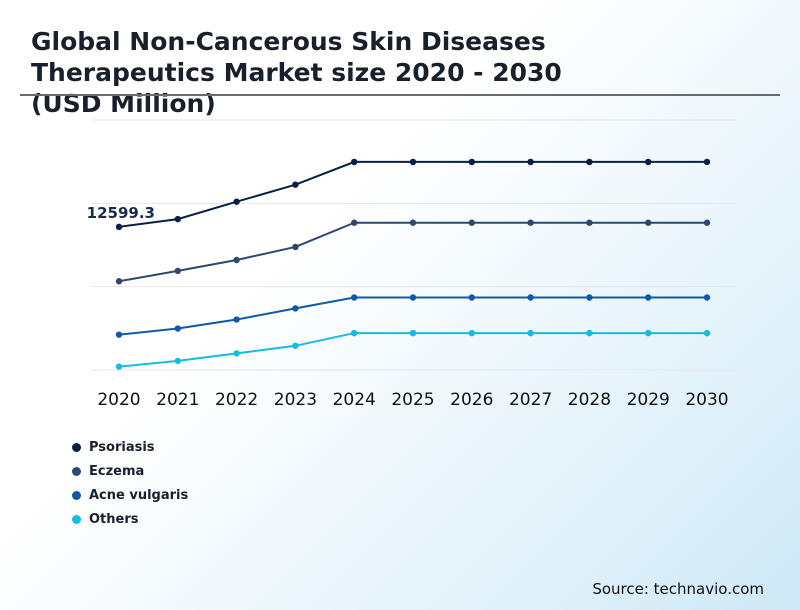  What do you see at coordinates (354, 400) in the screenshot?
I see `x-tick-label: 2024` at bounding box center [354, 400].